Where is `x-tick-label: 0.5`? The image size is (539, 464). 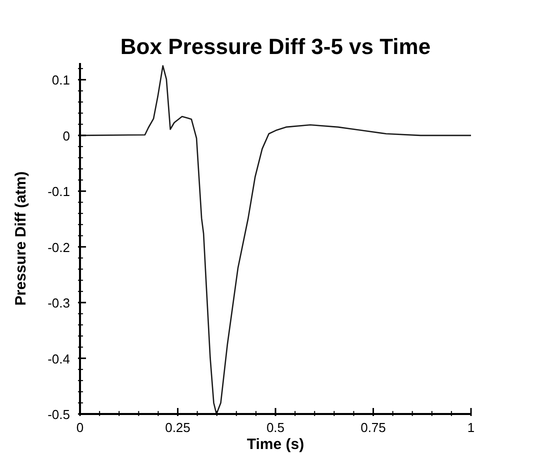 x-tick-label: 0.5 is located at coordinates (275, 427).